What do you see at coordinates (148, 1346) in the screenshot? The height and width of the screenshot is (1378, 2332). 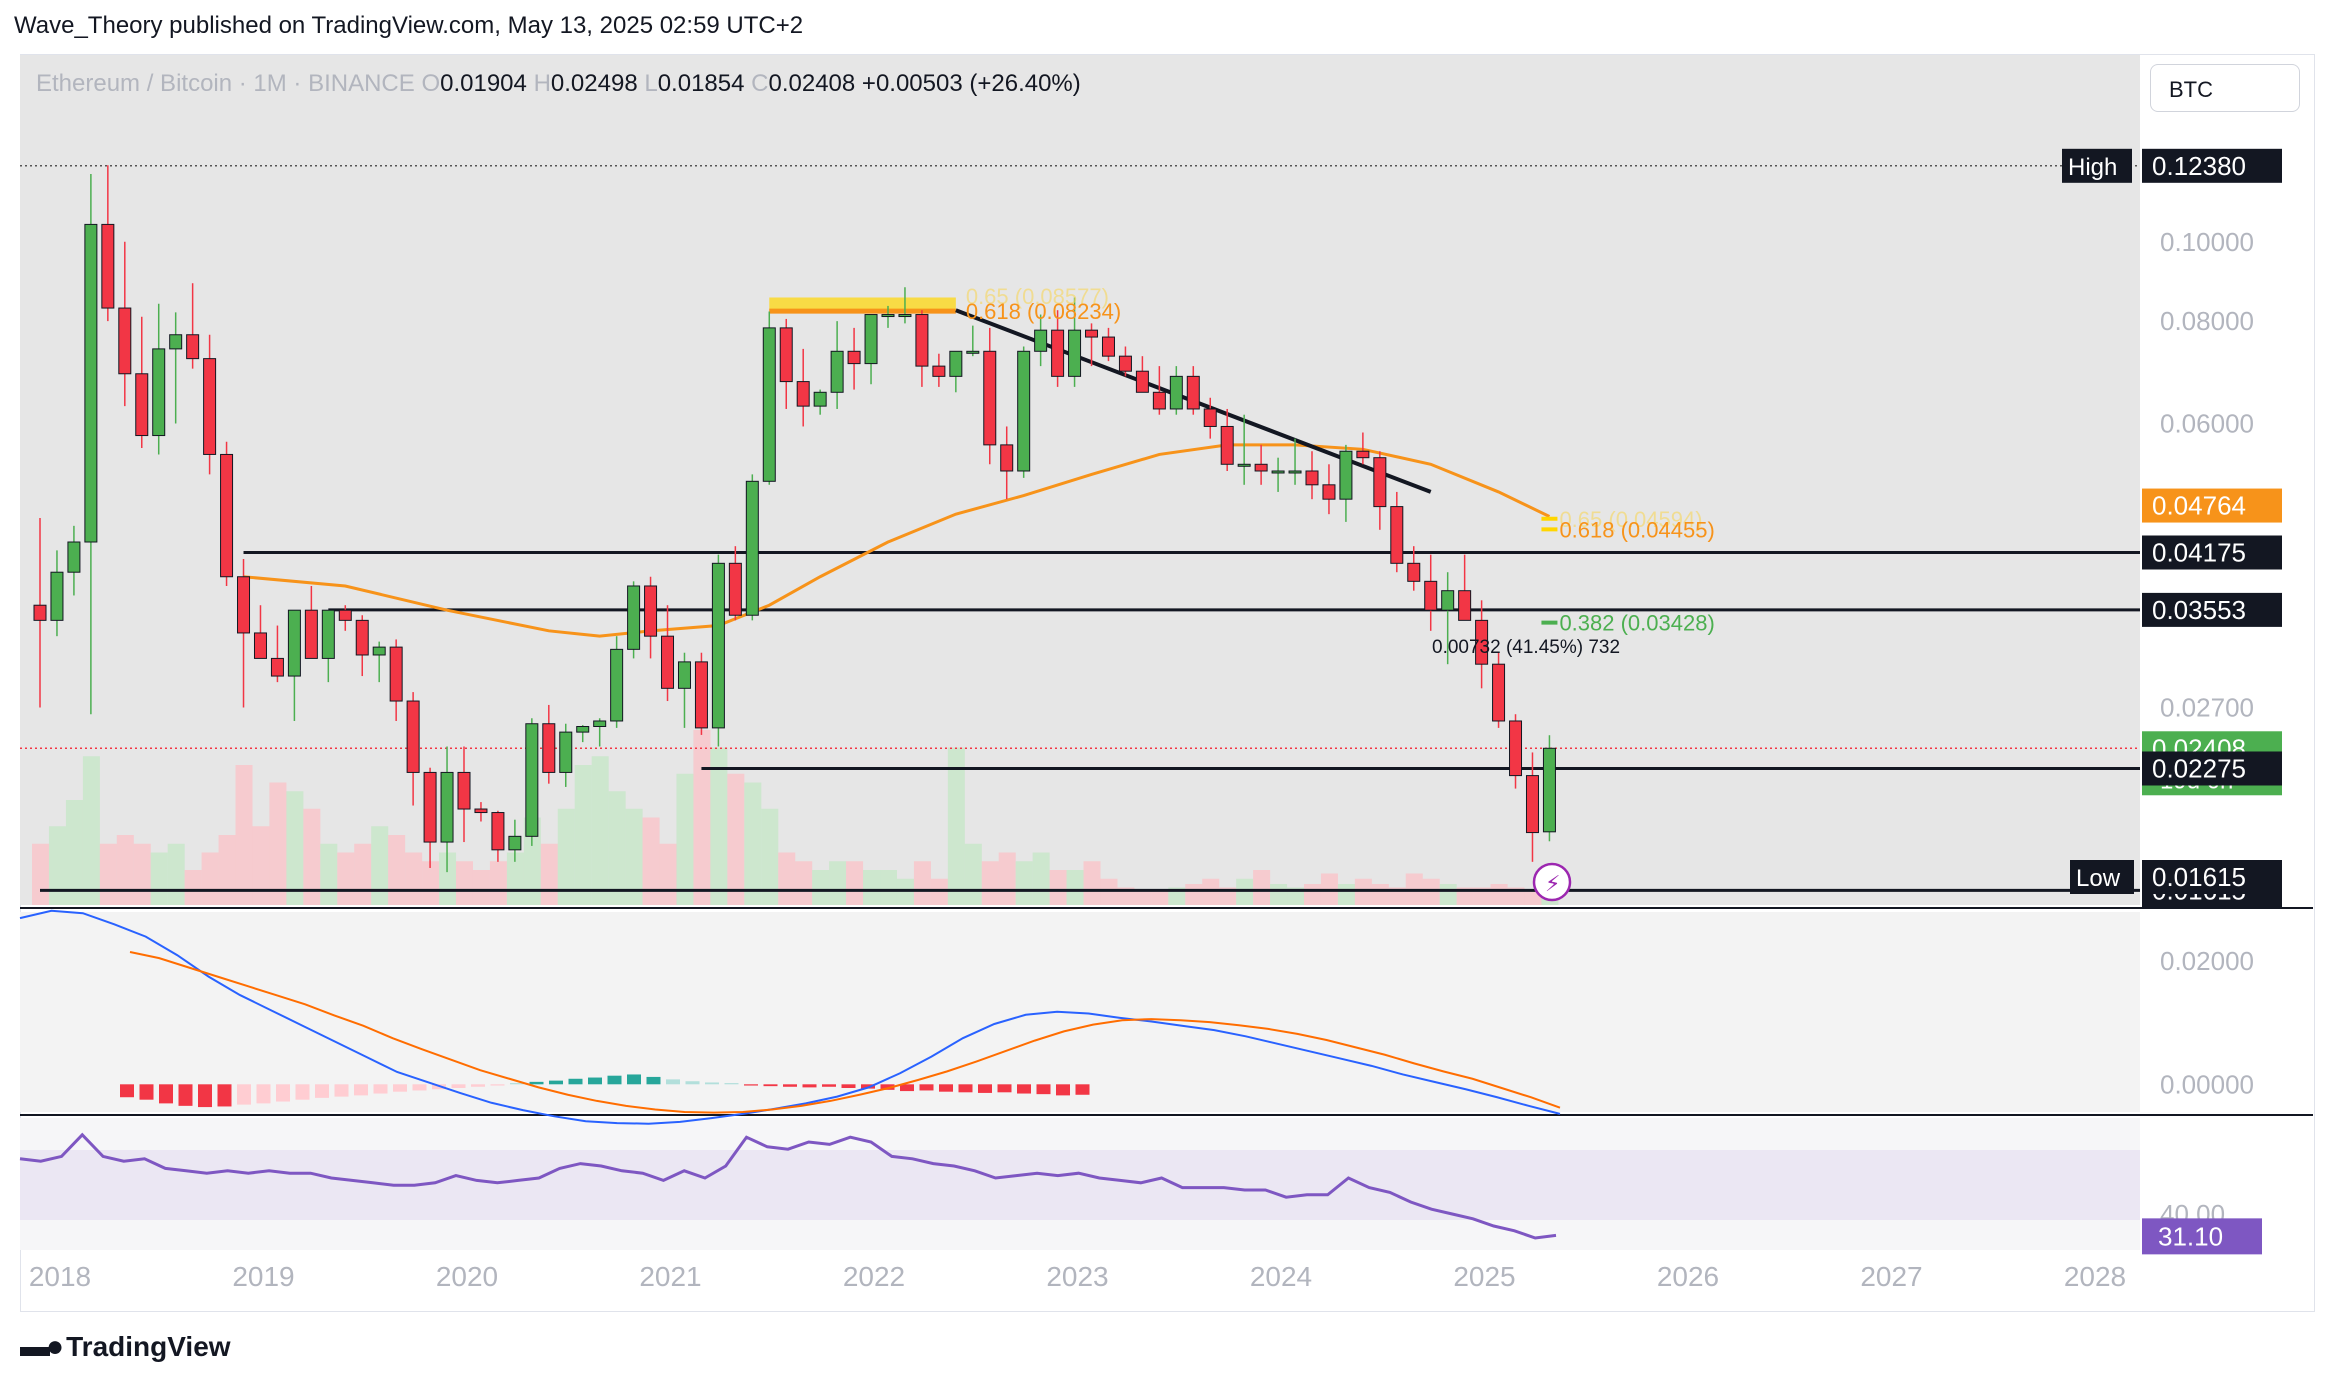 I see `brand-label: TradingView` at bounding box center [148, 1346].